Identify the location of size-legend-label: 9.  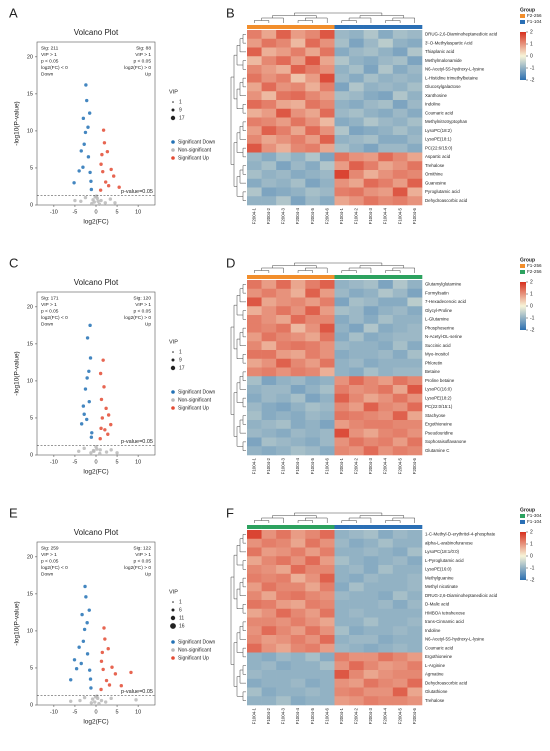
(180, 110).